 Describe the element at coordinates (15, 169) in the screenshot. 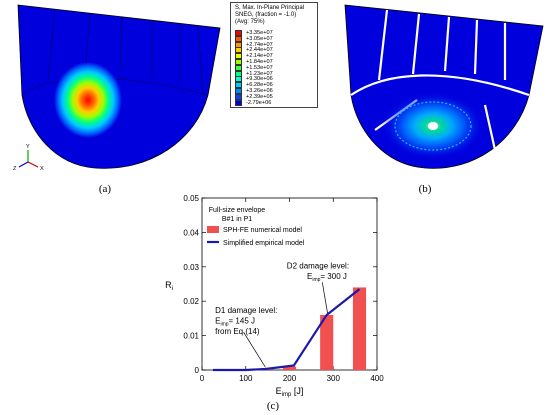

I see `axis-z-label: Z` at that location.